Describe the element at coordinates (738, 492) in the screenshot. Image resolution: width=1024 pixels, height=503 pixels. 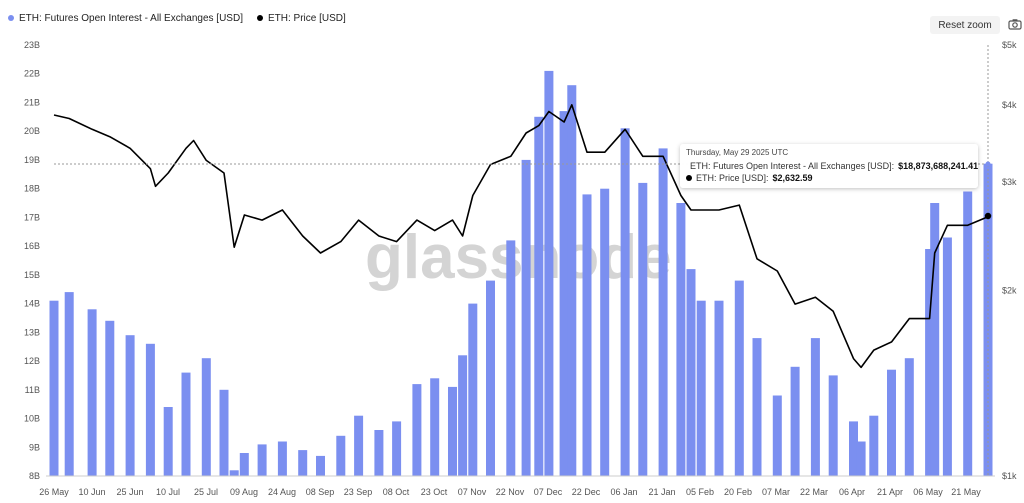
I see `x-tick-label: 20 Feb` at that location.